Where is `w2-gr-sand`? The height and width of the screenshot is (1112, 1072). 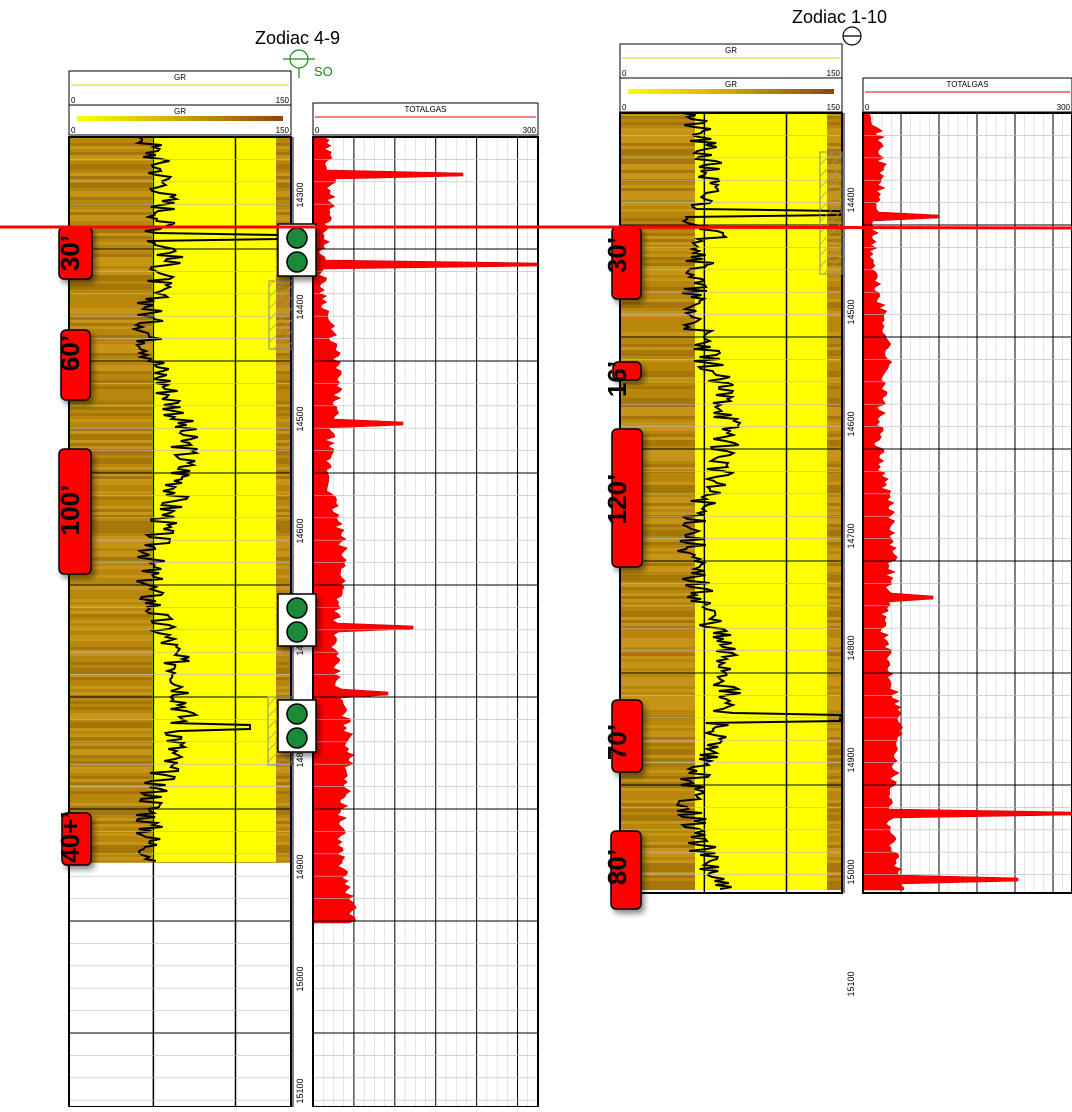
w2-gr-sand is located at coordinates (761, 501).